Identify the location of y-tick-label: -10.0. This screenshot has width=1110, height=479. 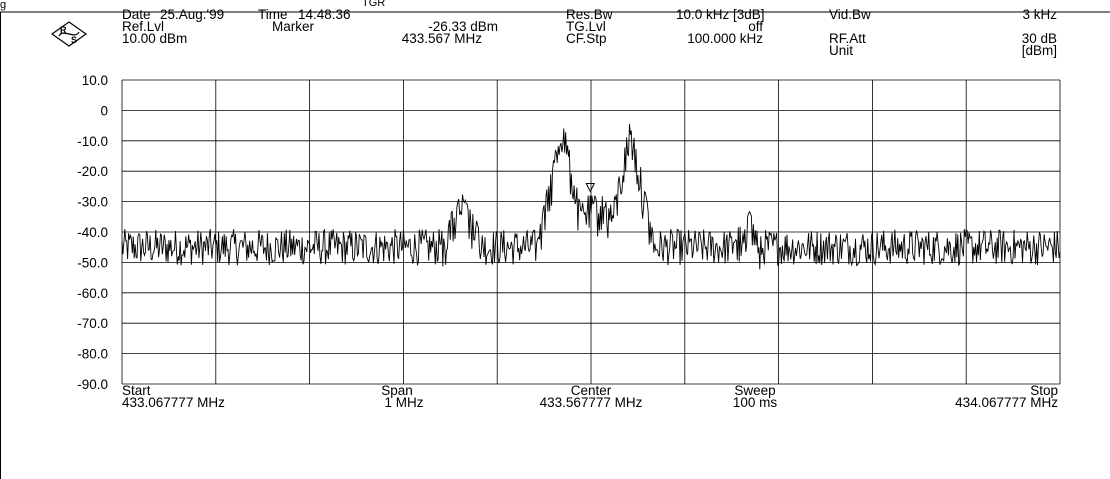
(92, 141).